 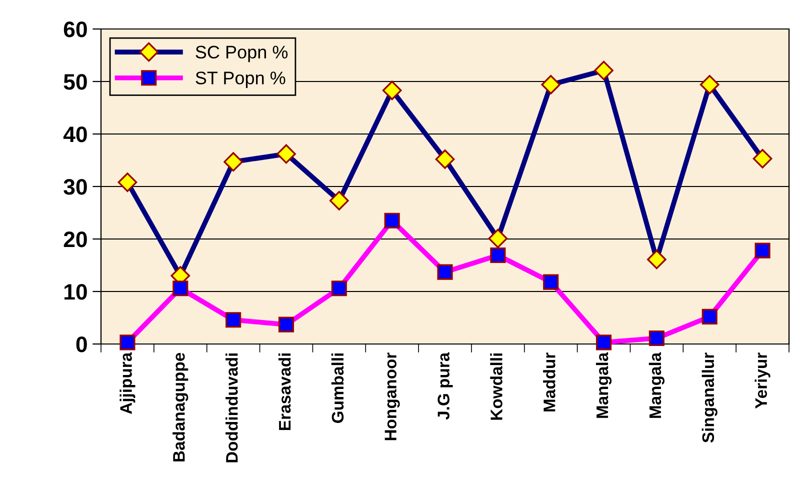 I want to click on x-tick-label: Gumballi, so click(x=337, y=388).